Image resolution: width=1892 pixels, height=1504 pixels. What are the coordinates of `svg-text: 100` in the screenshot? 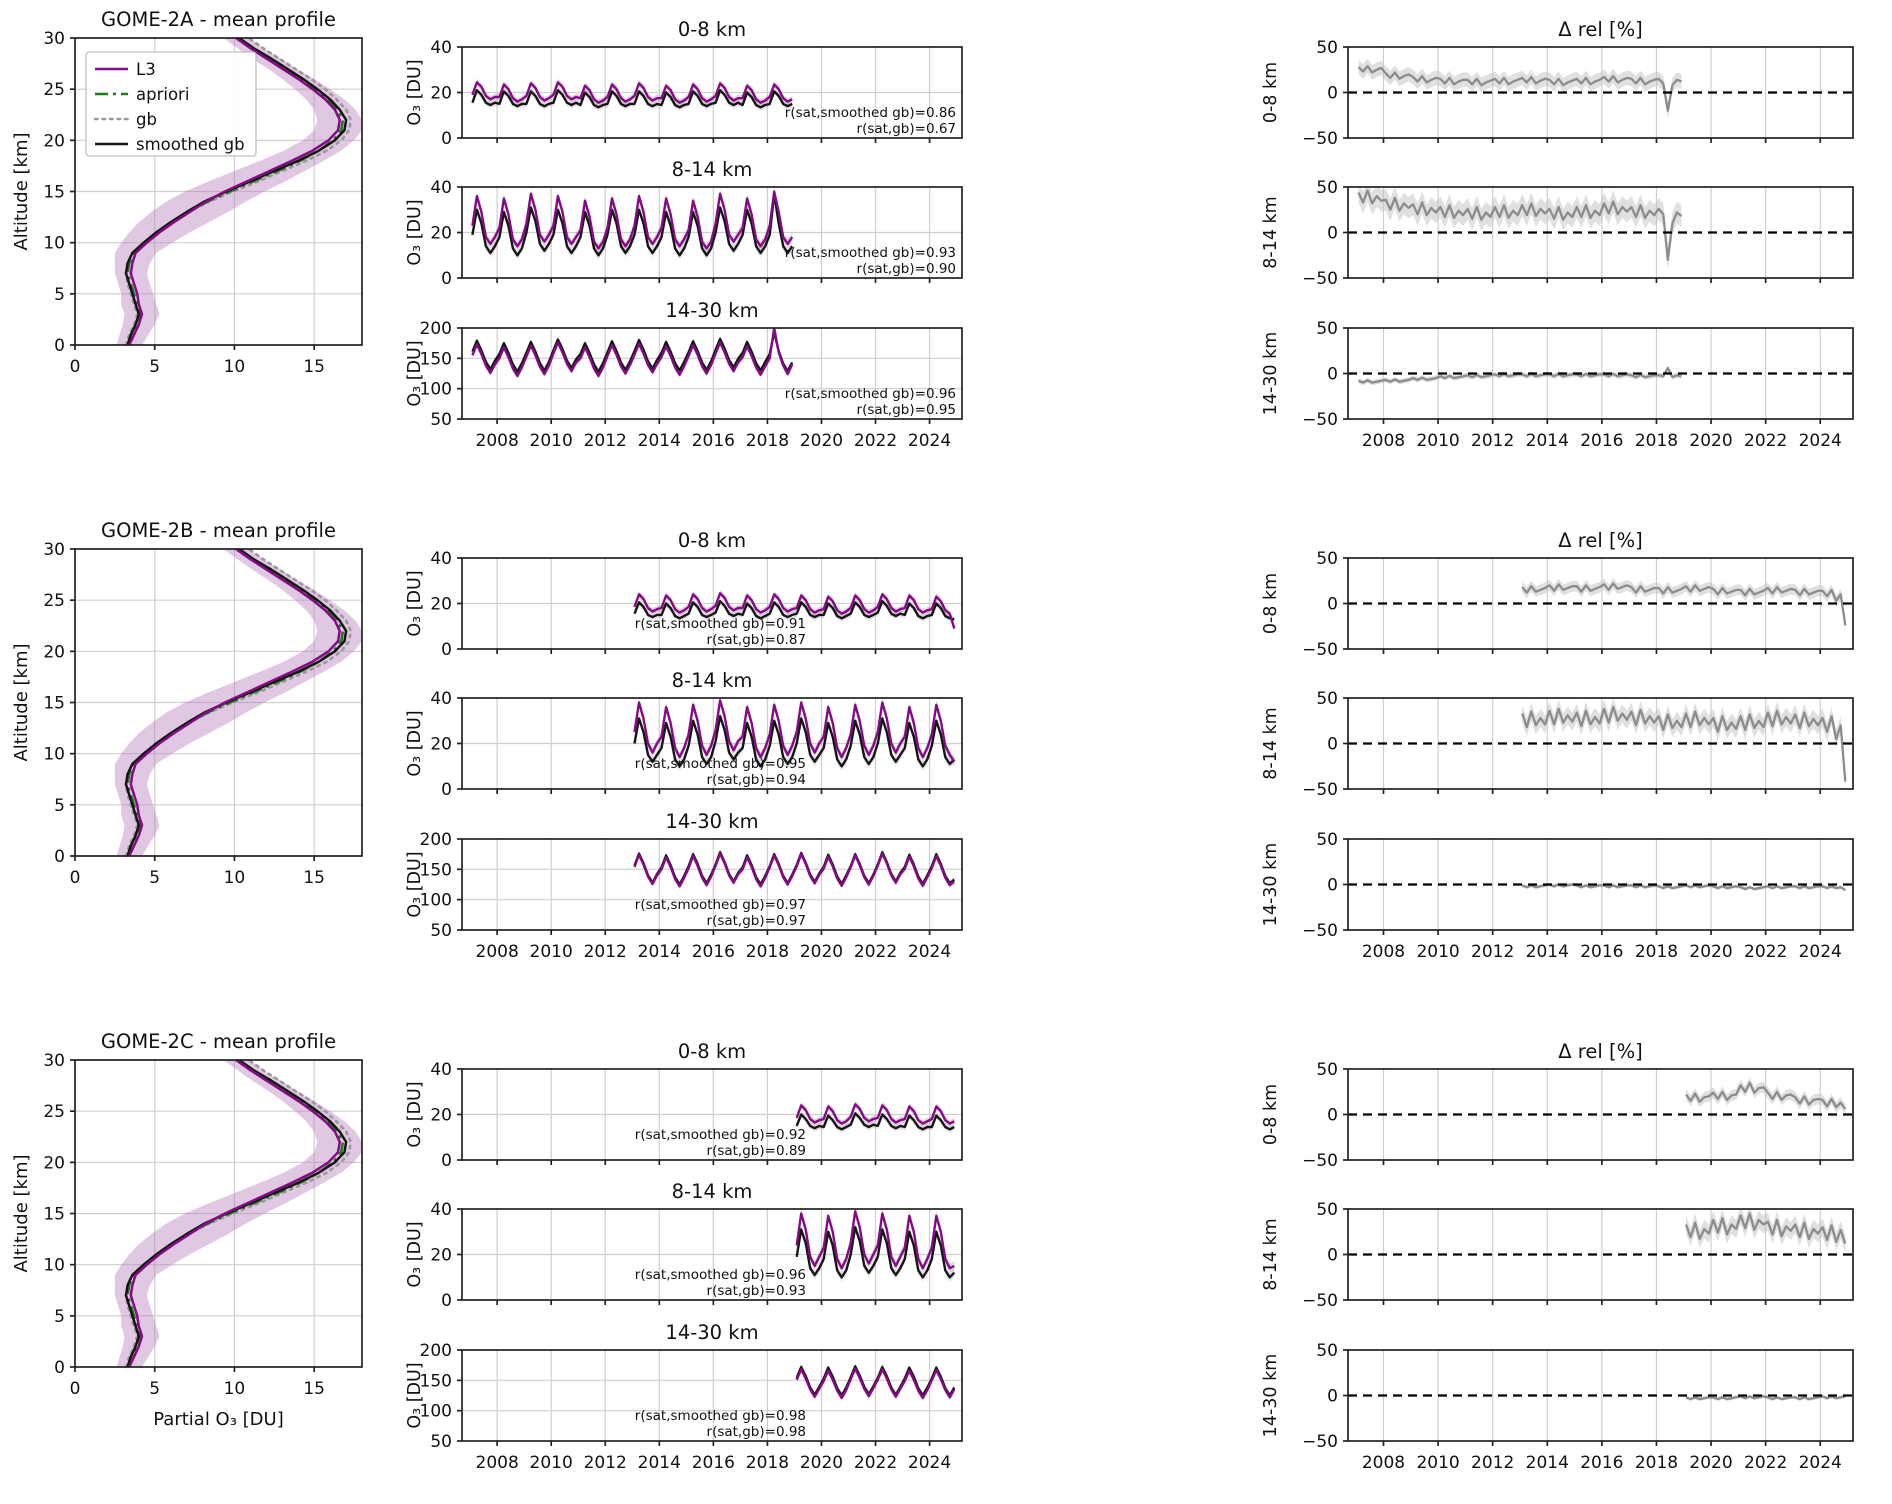 It's located at (436, 390).